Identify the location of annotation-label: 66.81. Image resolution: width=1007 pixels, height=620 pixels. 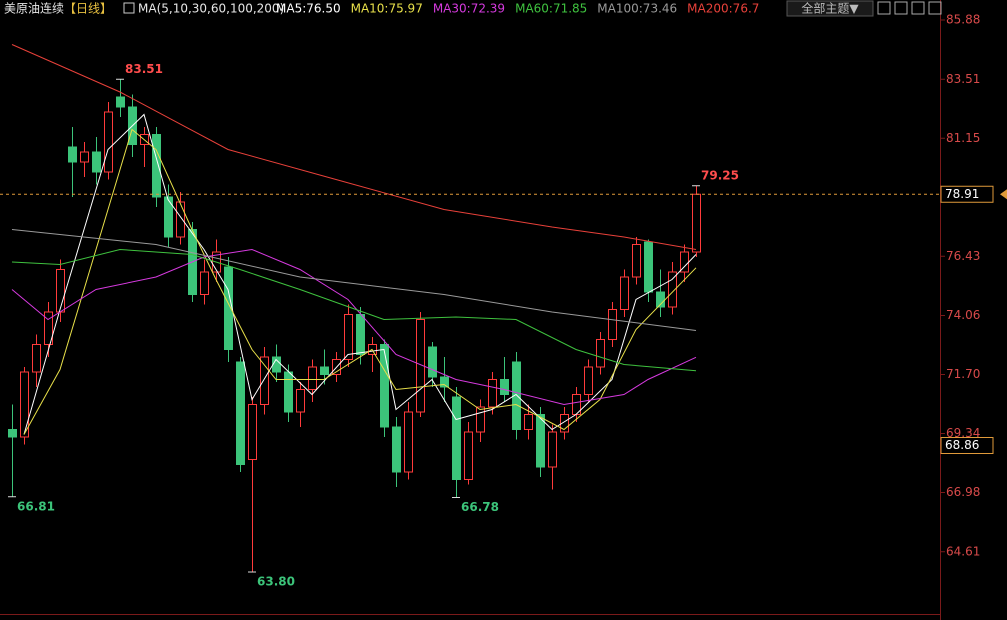
(36, 506).